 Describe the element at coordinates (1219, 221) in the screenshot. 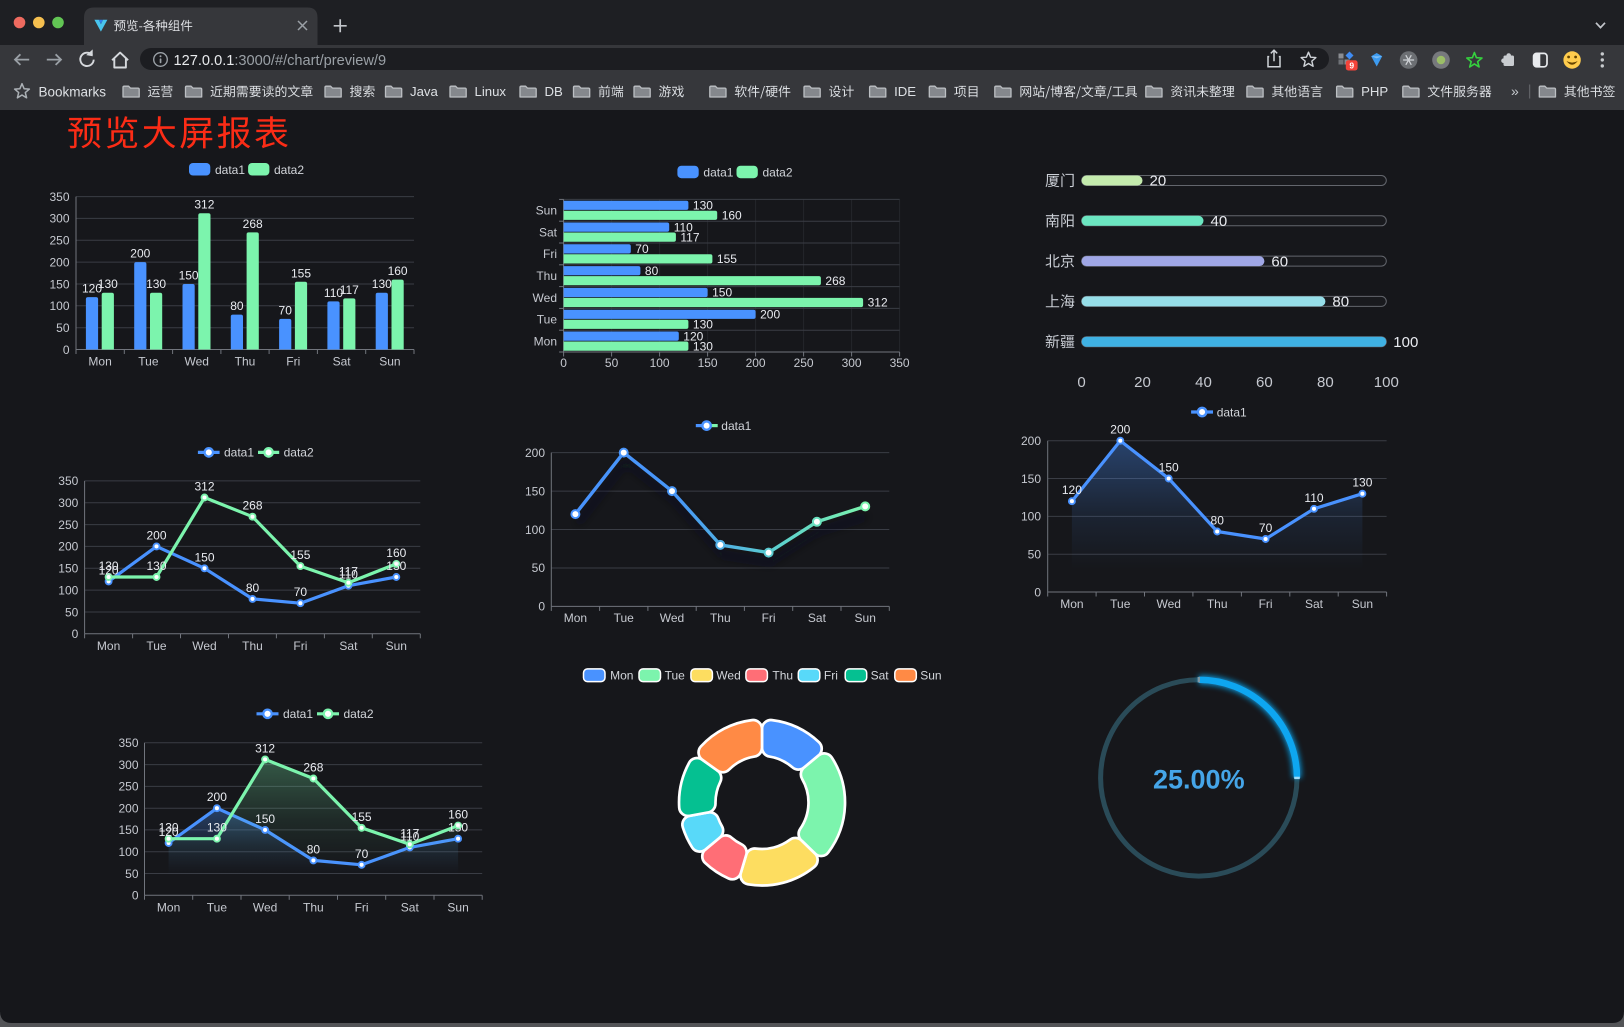

I see `svg-text: 40` at that location.